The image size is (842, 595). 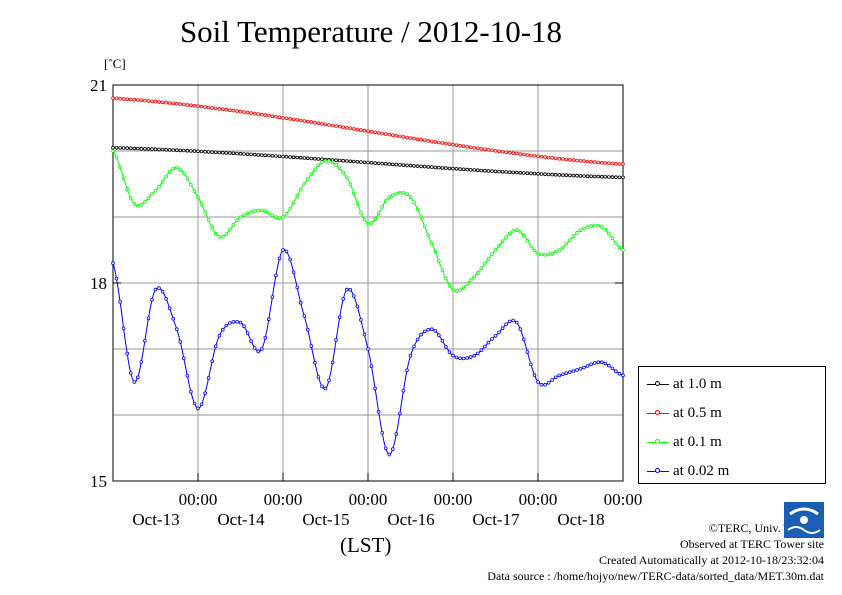 I want to click on x-tick-label-time: 00:00, so click(x=198, y=499).